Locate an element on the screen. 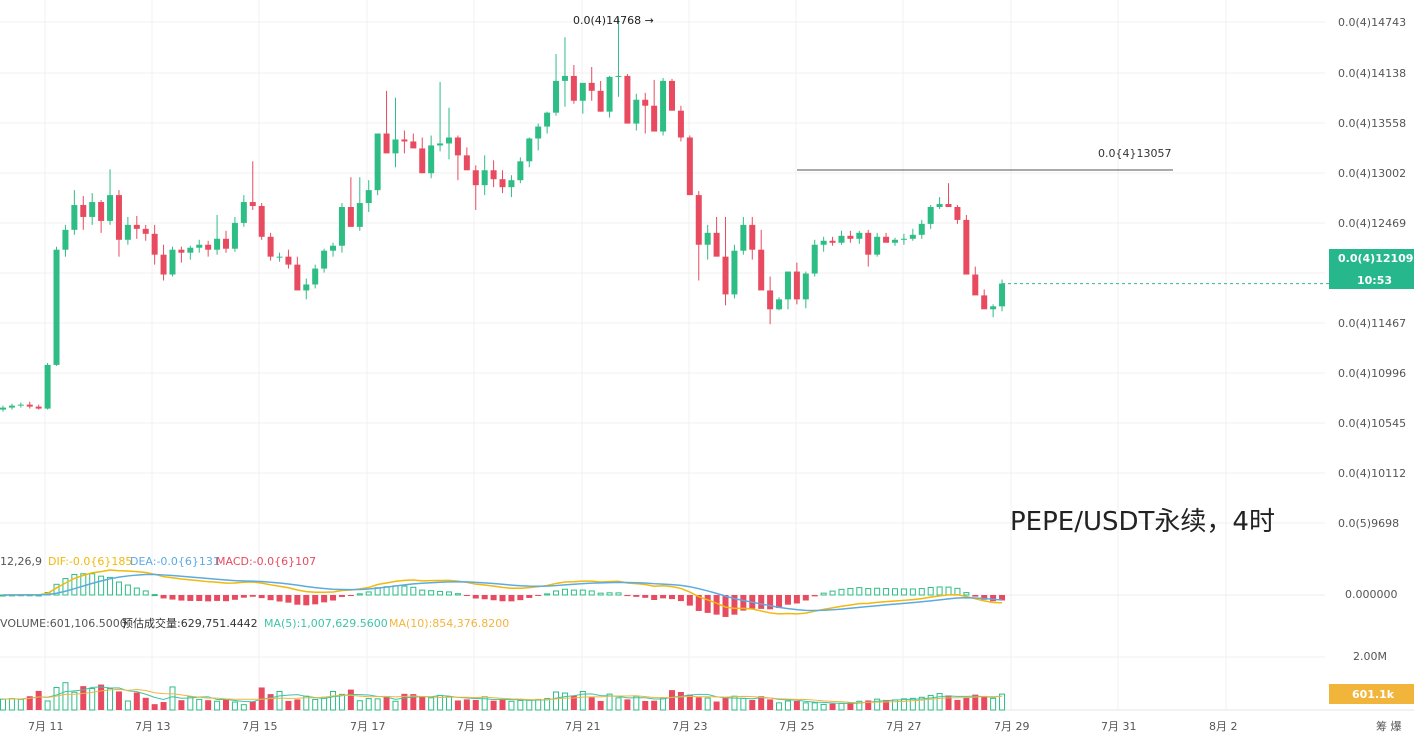 The image size is (1414, 732). date-tick-label: 7月 29 is located at coordinates (1012, 726).